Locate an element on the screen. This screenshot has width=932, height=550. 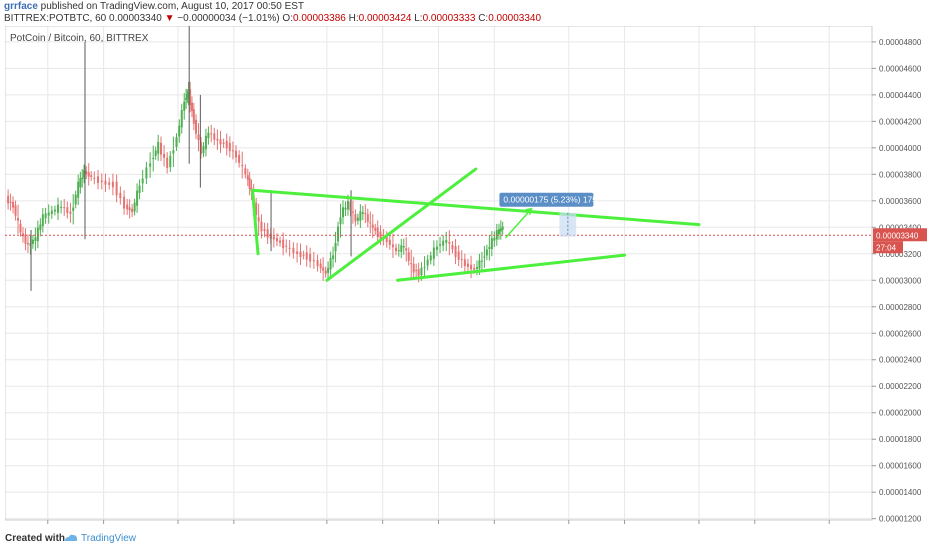
triangle-left-edge is located at coordinates (255, 222).